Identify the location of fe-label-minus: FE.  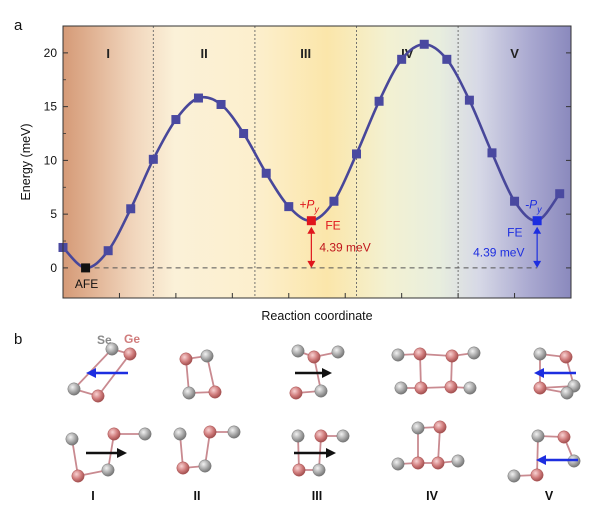
(514, 233).